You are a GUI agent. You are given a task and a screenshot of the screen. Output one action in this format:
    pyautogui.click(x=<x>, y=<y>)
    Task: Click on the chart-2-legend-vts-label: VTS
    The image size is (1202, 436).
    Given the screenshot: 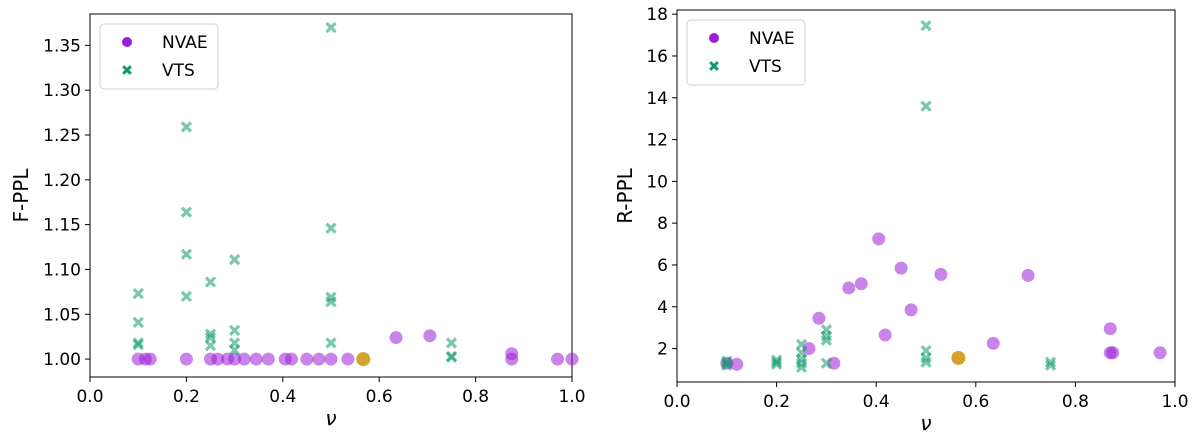 What is the action you would take?
    pyautogui.click(x=765, y=67)
    